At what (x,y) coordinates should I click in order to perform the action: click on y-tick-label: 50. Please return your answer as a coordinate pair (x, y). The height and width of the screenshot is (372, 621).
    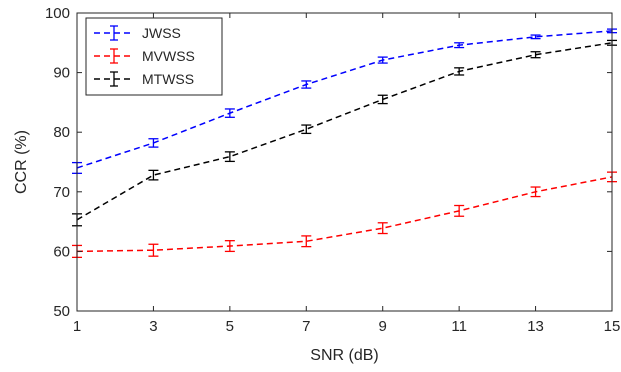
    Looking at the image, I should click on (61, 311).